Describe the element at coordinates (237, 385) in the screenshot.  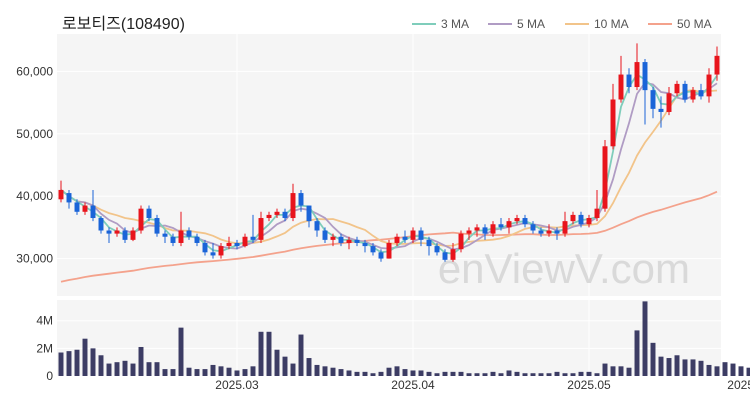
I see `x-tick-label: 2025.03` at that location.